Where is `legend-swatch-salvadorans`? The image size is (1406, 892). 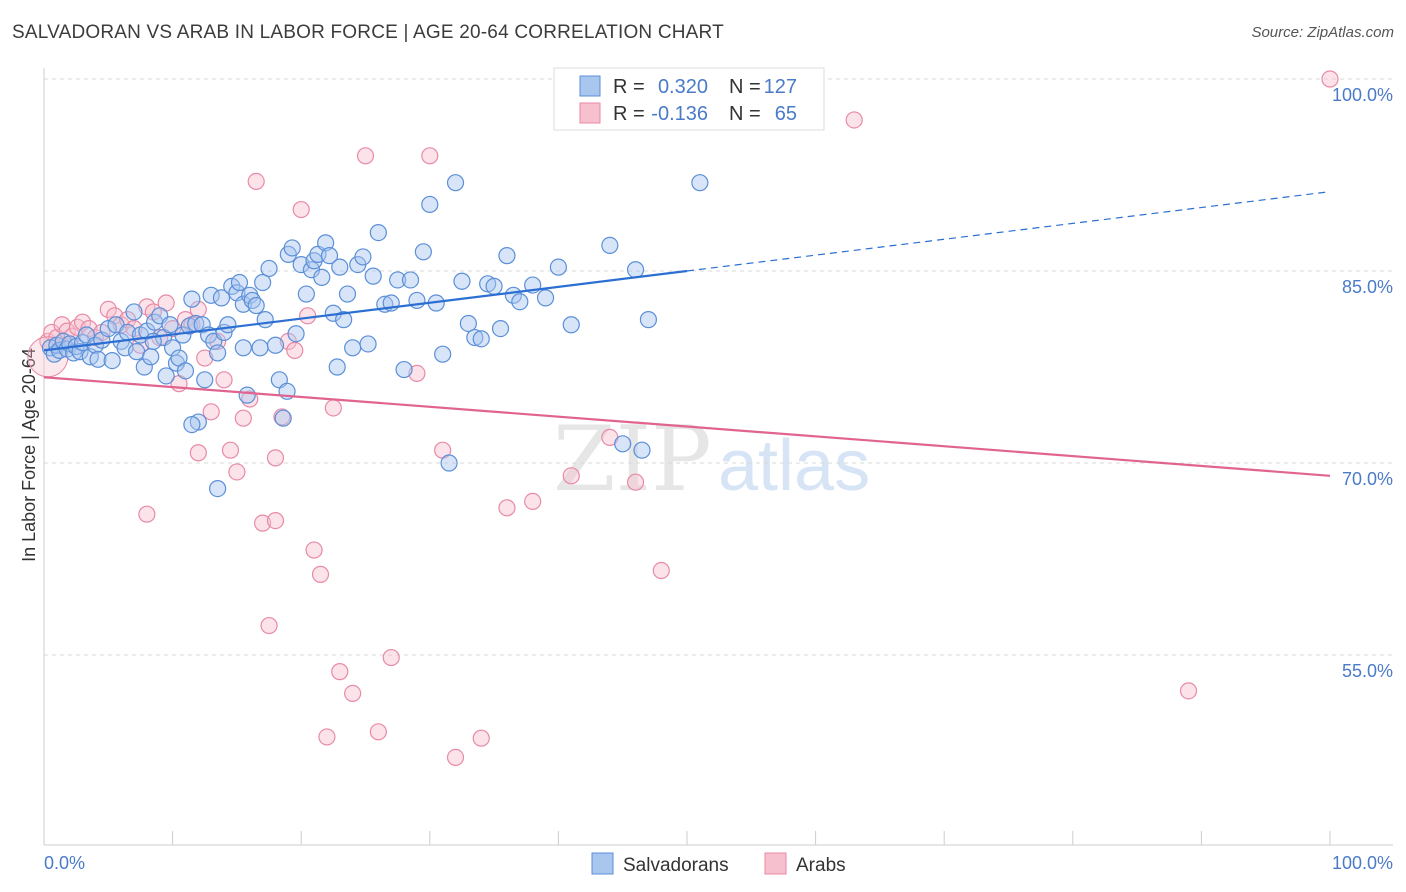
legend-swatch-salvadorans is located at coordinates (590, 86).